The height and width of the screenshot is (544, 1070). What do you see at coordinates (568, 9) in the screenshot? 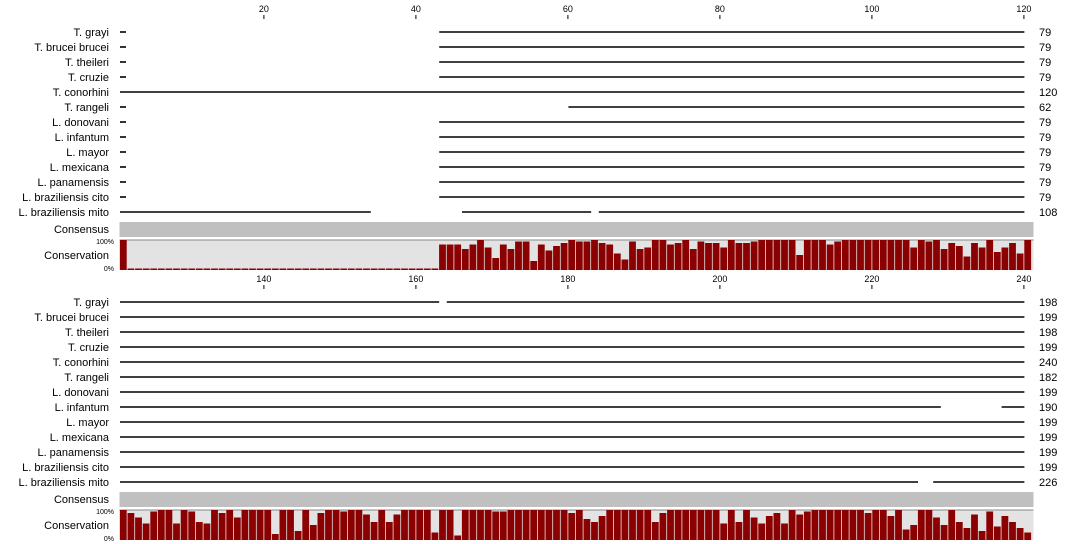
I see `ruler-tick-label: 60` at bounding box center [568, 9].